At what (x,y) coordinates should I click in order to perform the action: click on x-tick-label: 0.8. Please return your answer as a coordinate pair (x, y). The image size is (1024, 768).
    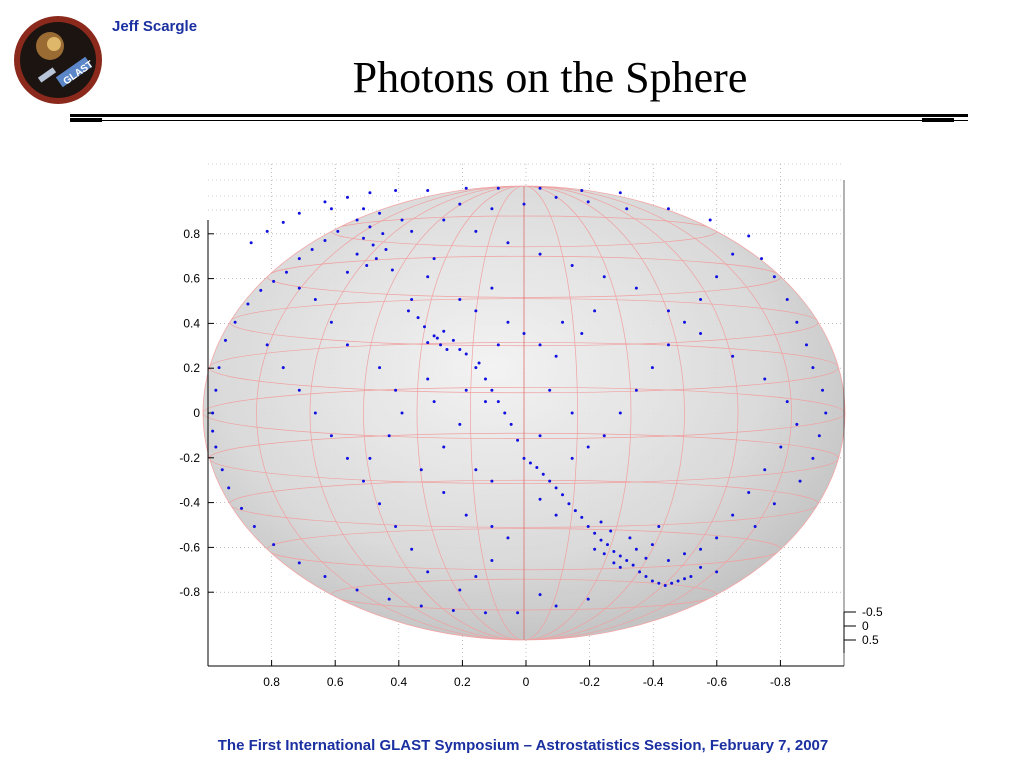
    Looking at the image, I should click on (271, 682).